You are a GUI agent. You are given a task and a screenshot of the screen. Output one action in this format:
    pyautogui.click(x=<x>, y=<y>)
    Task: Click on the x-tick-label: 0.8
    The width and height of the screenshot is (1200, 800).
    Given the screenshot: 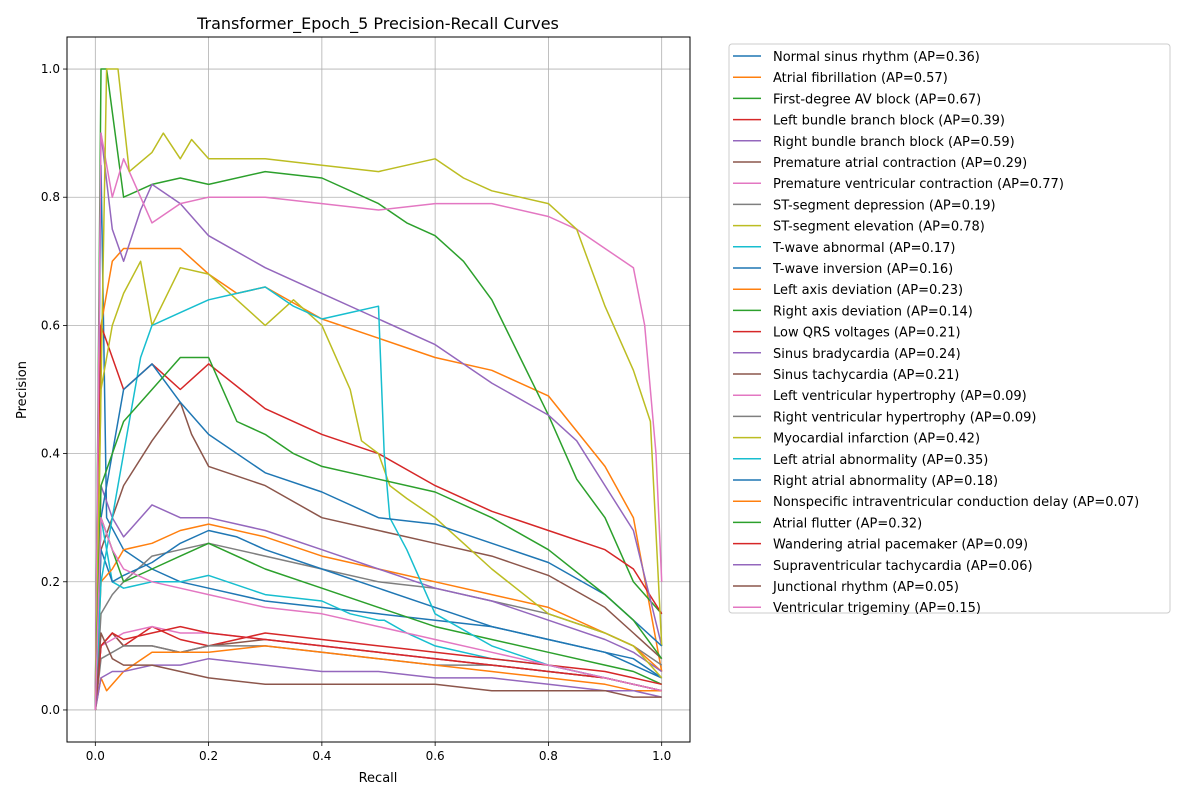 What is the action you would take?
    pyautogui.click(x=548, y=756)
    